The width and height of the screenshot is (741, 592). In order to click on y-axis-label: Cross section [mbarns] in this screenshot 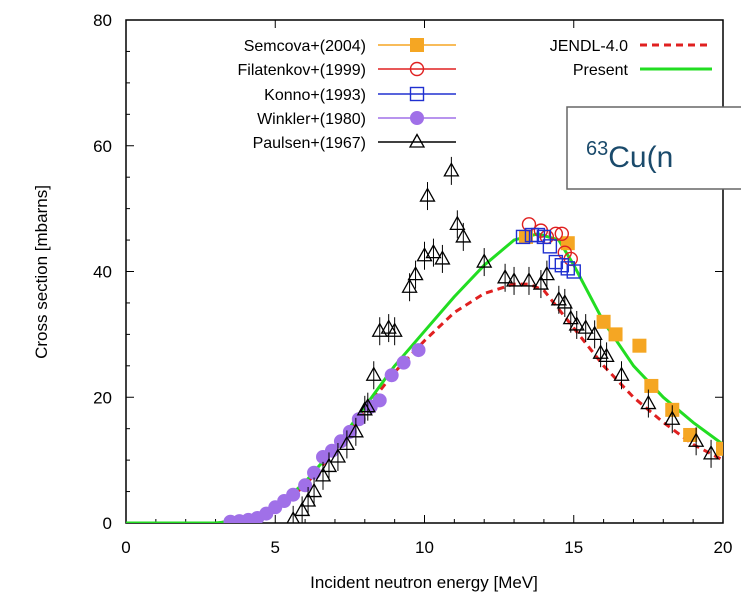, I will do `click(41, 272)`.